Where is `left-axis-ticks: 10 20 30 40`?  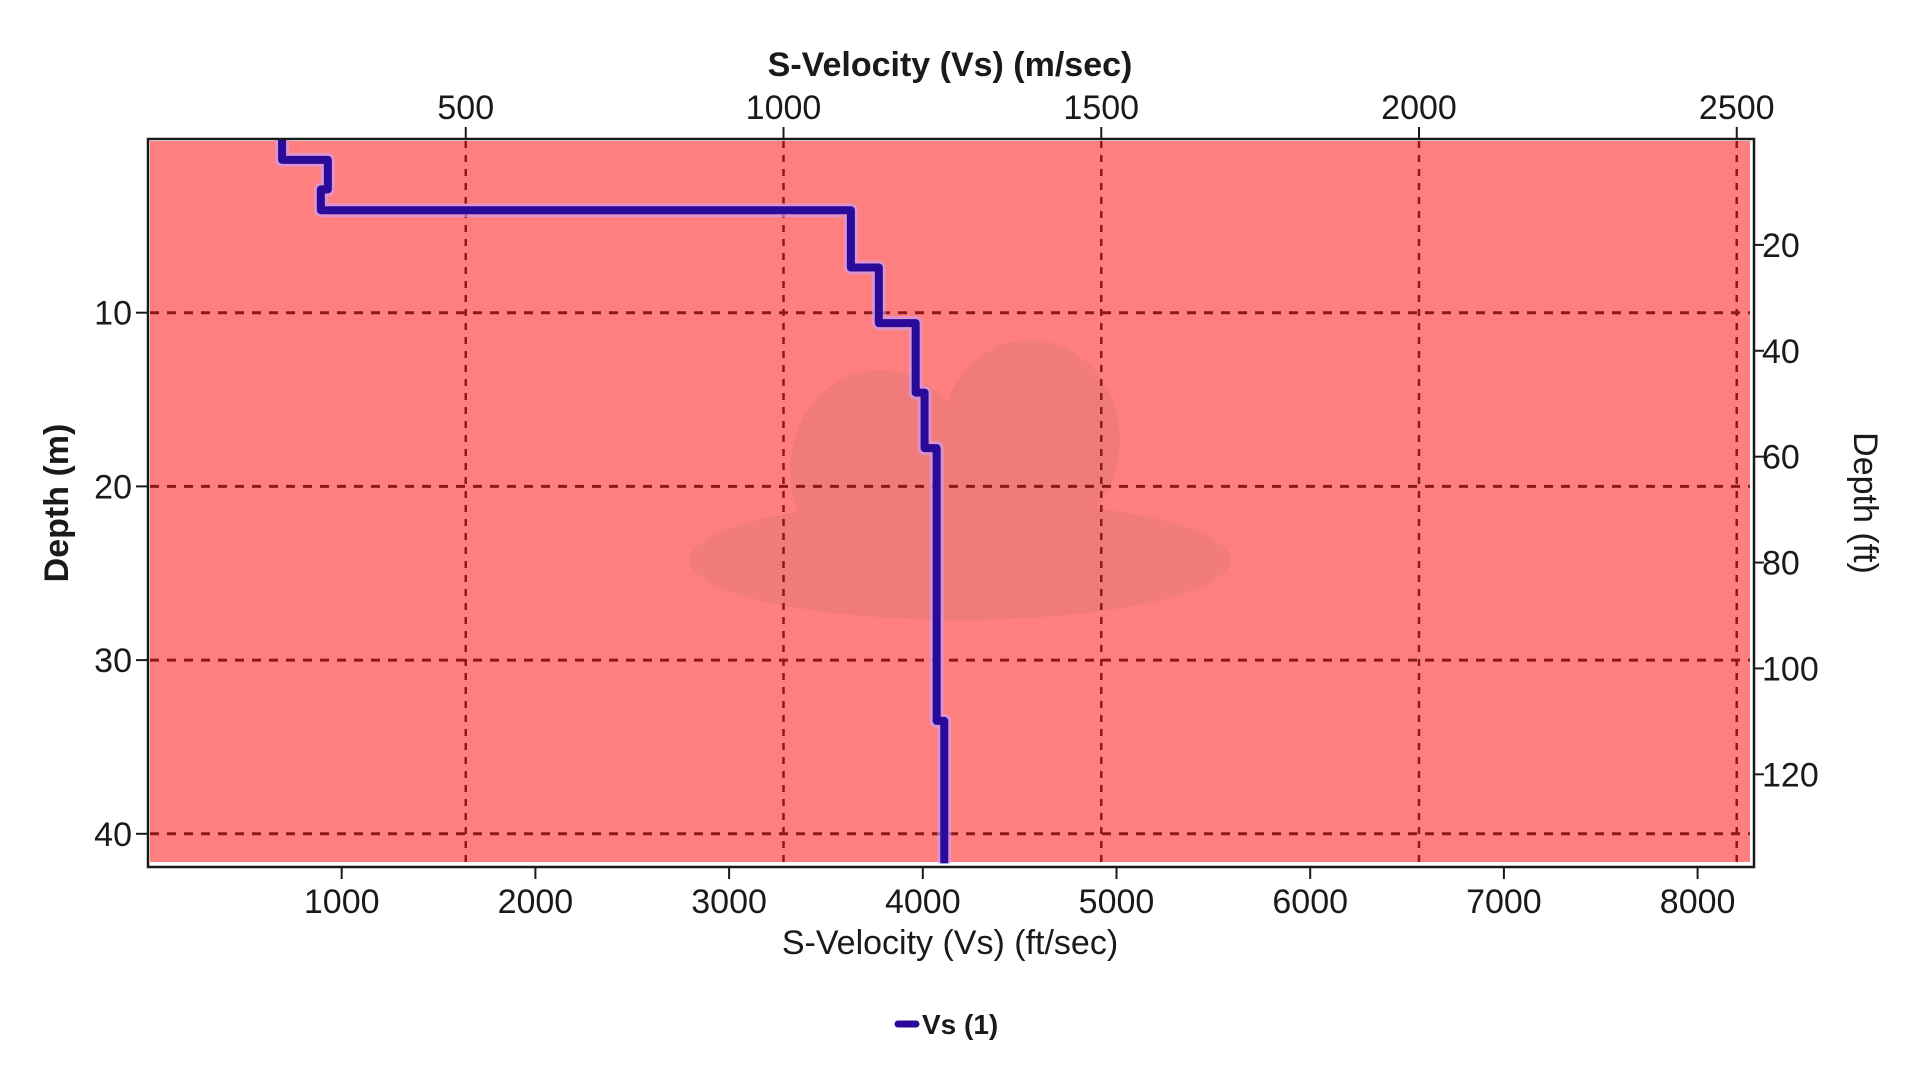
left-axis-ticks: 10 20 30 40 is located at coordinates (121, 574).